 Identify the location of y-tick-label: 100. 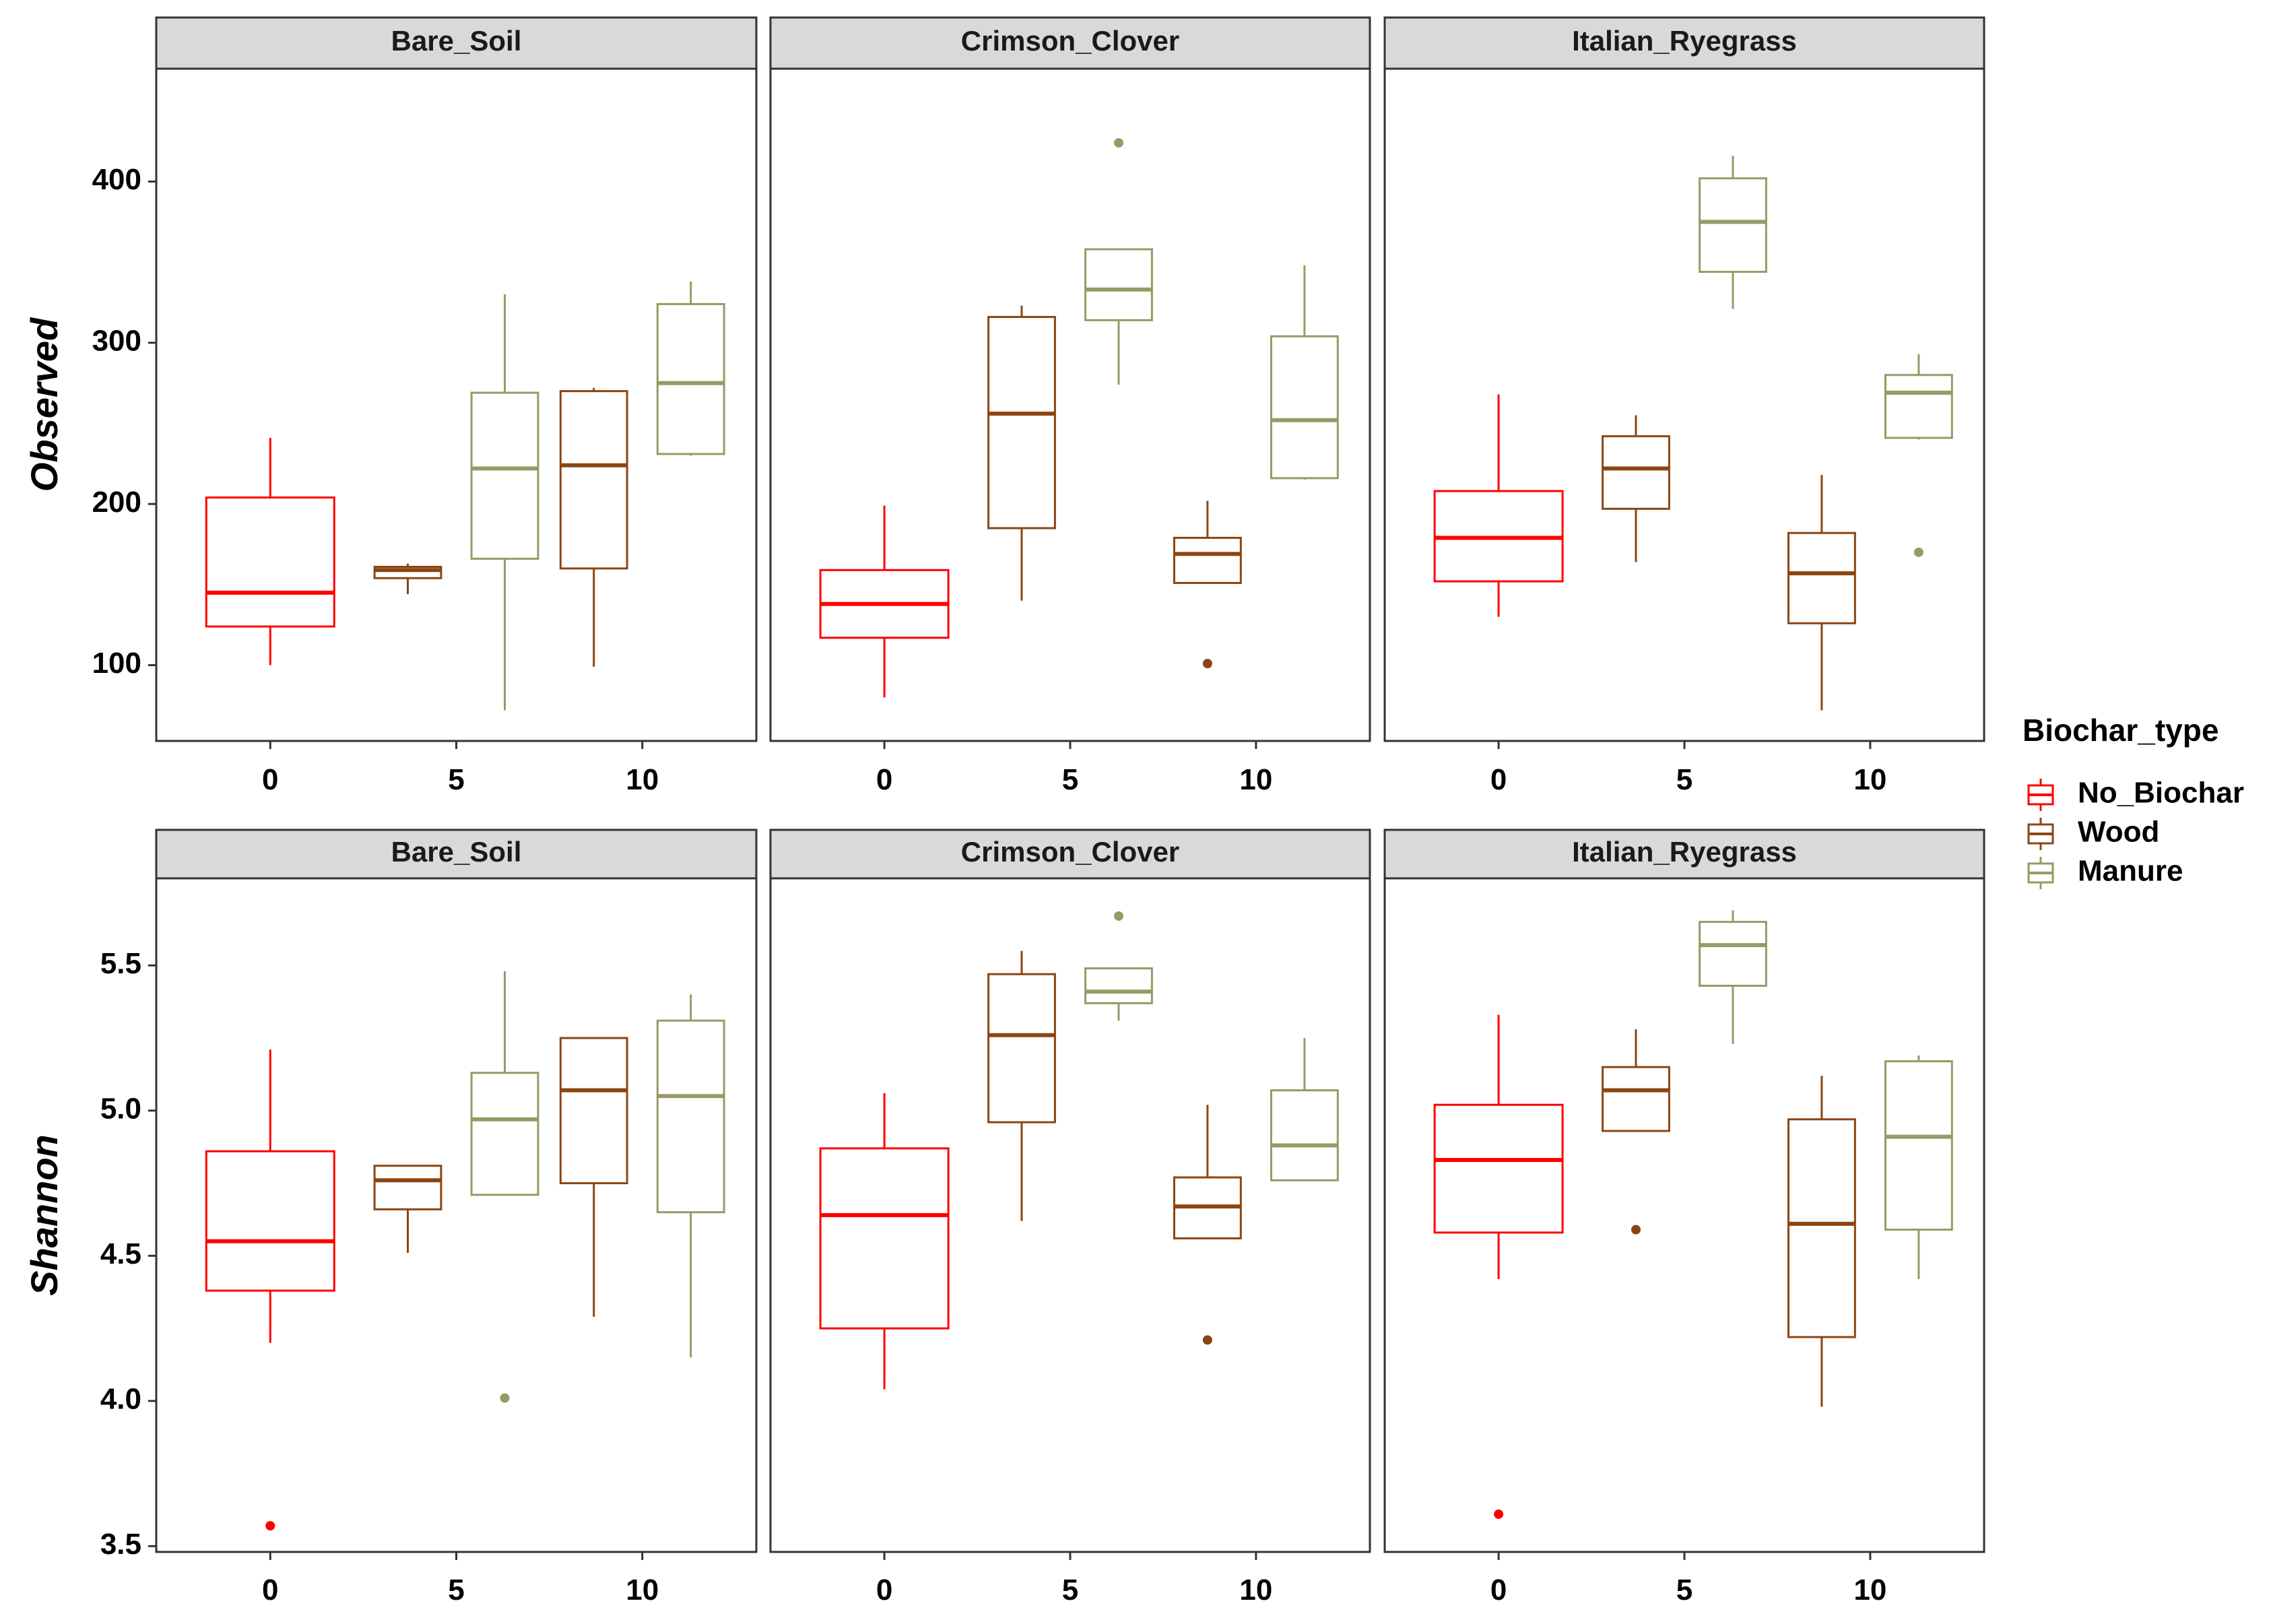
(116, 663).